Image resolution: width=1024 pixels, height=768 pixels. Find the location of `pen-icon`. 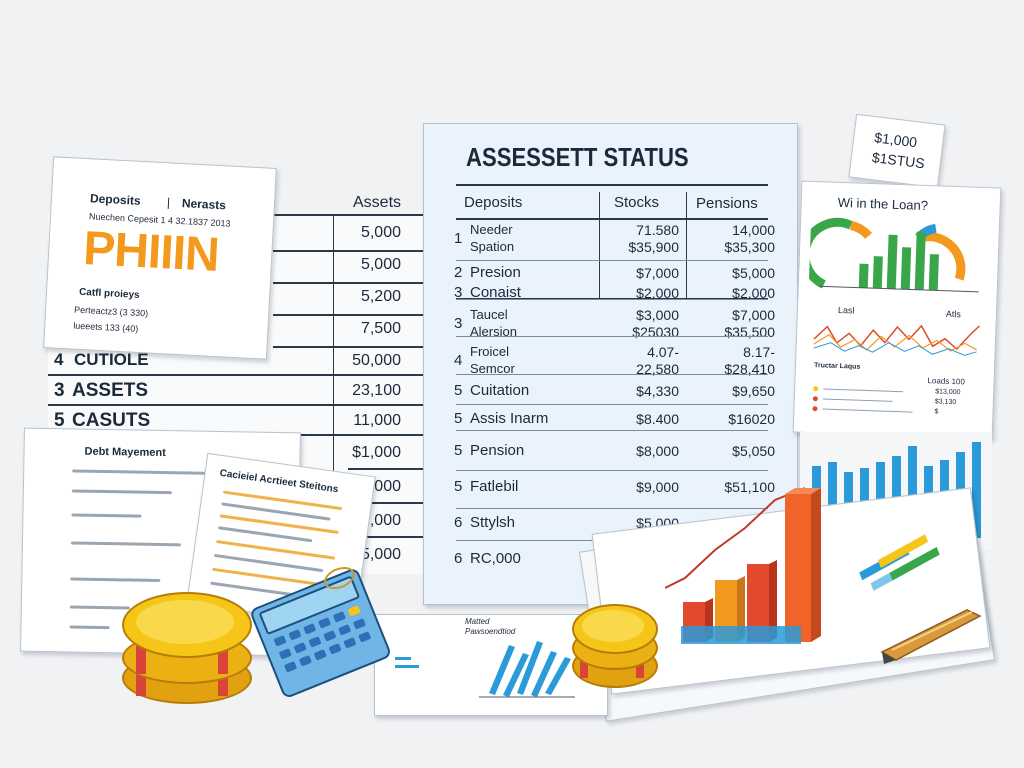

pen-icon is located at coordinates (931, 636).